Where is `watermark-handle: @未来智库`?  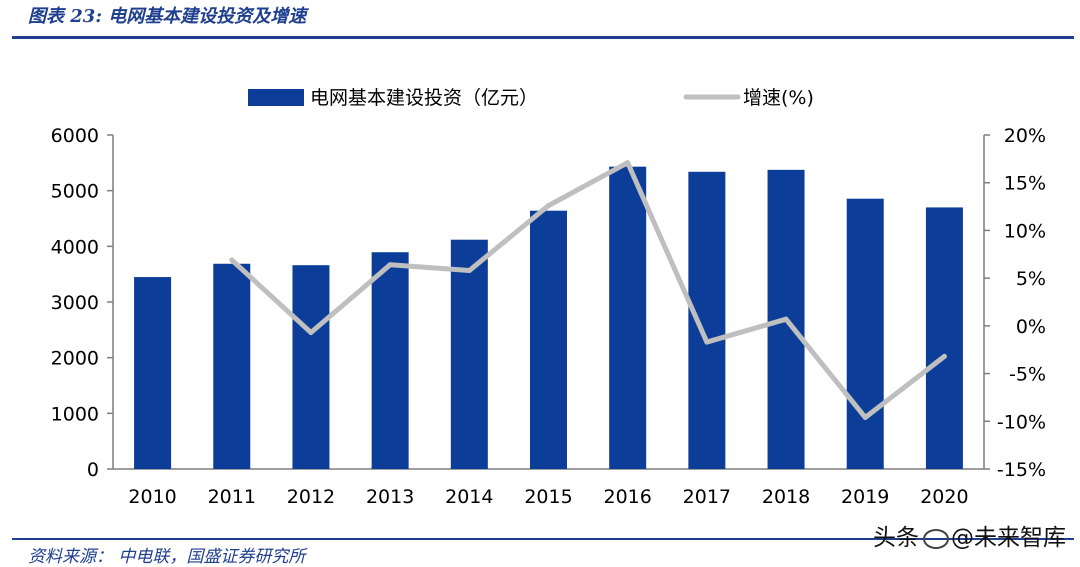 watermark-handle: @未来智库 is located at coordinates (1008, 538).